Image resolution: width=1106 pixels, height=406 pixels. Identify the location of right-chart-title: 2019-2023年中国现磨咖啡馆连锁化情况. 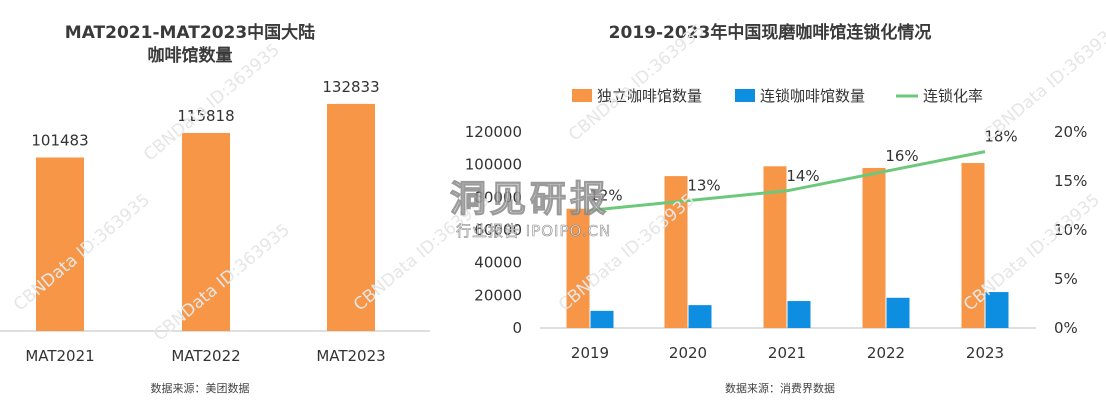
(770, 33).